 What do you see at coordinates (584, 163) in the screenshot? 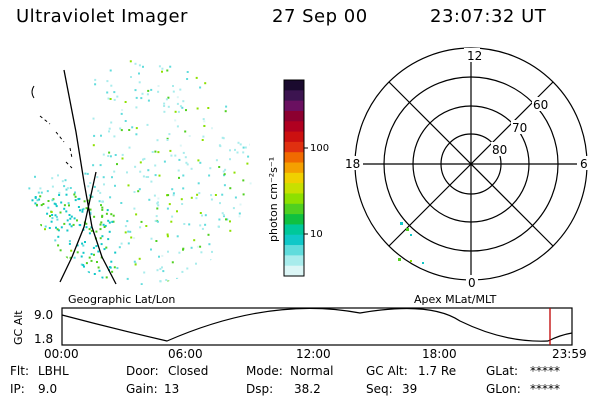
I see `label-bg` at bounding box center [584, 163].